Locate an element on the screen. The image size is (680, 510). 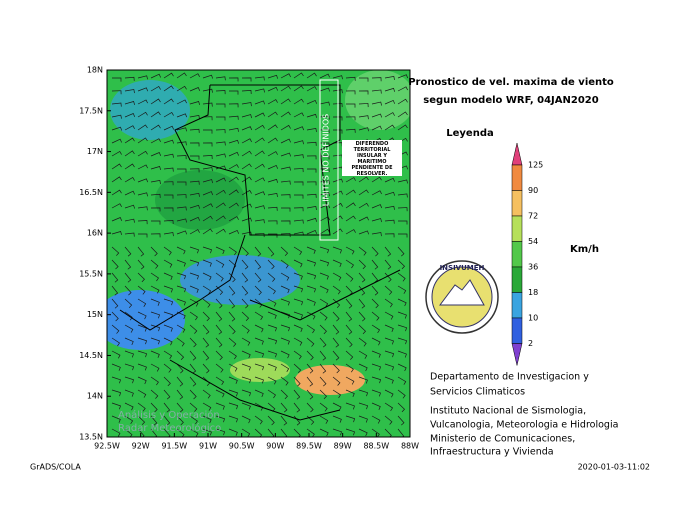
logo: INSIVUMEH is located at coordinates (462, 297).